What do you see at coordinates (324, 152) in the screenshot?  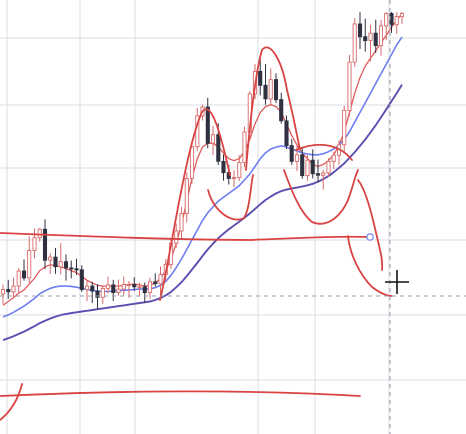 I see `right-shoulder-annotation` at bounding box center [324, 152].